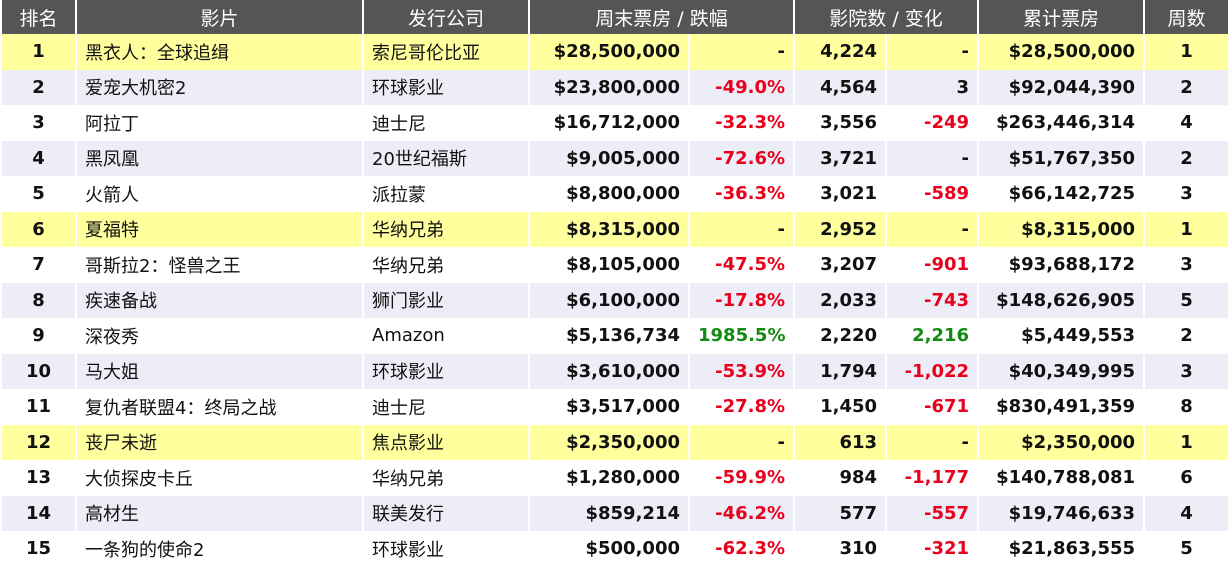  Describe the element at coordinates (446, 300) in the screenshot. I see `table-cell: 狮门影业` at that location.